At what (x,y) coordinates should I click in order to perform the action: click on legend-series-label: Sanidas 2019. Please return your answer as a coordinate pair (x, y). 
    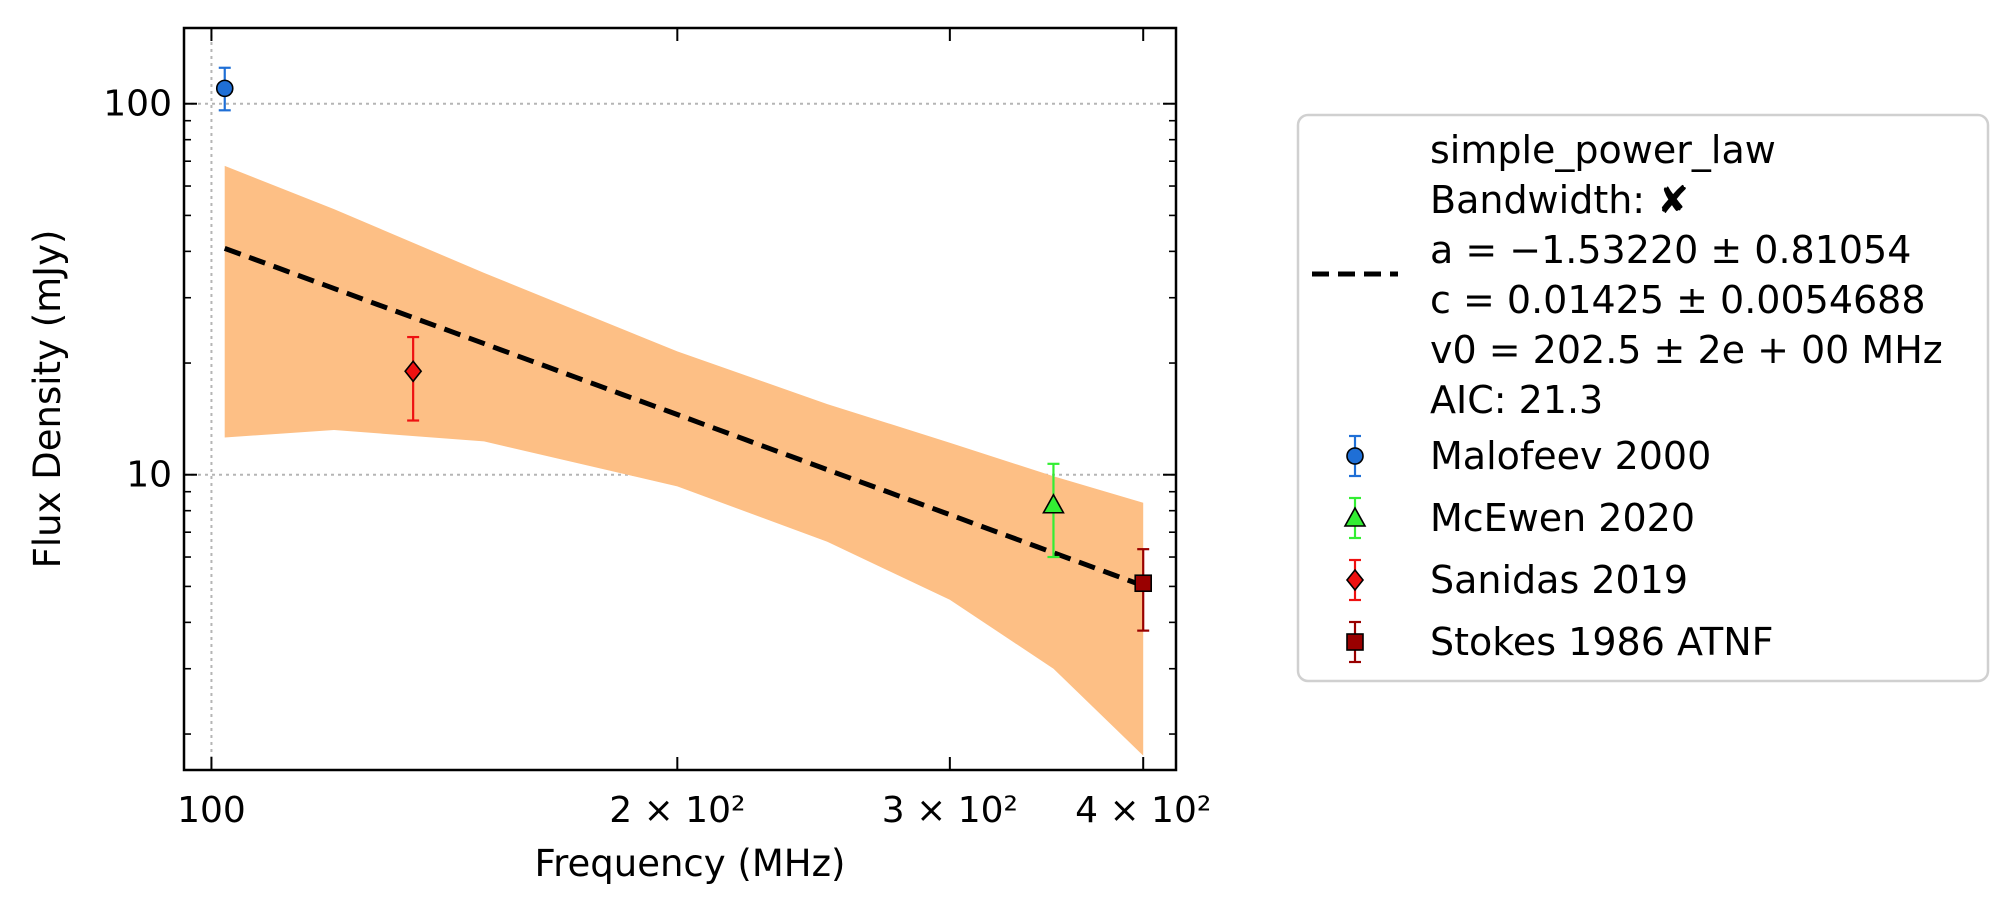
    Looking at the image, I should click on (1559, 580).